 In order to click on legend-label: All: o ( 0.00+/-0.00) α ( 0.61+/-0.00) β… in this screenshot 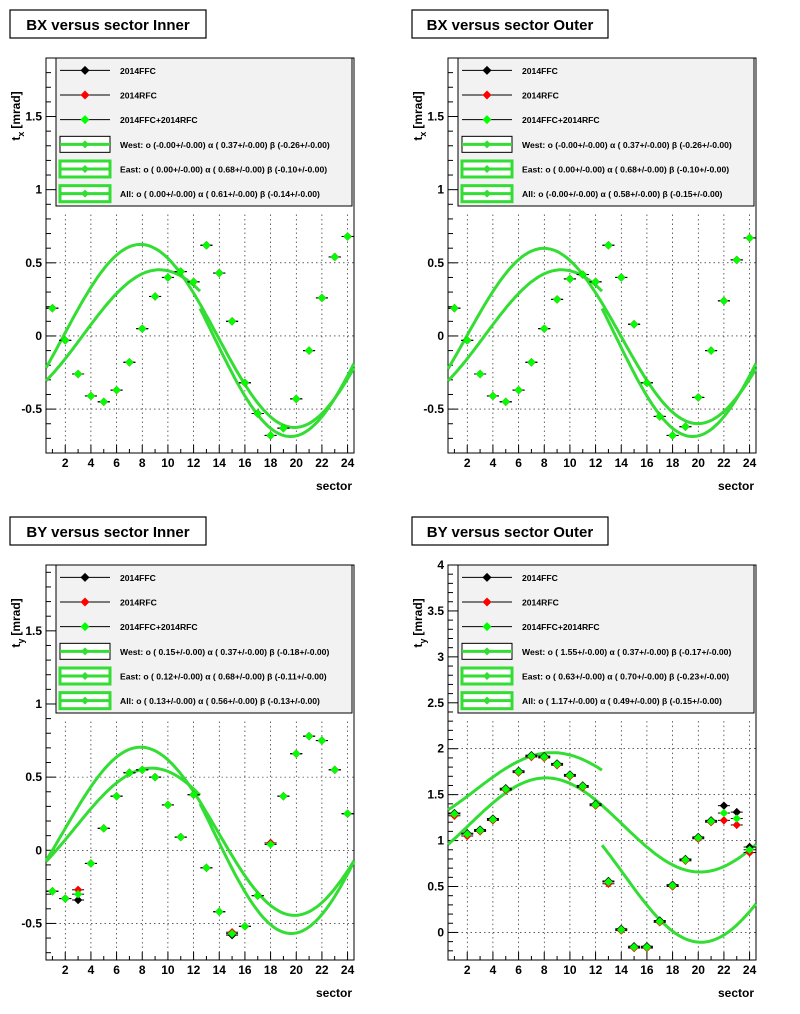, I will do `click(220, 194)`.